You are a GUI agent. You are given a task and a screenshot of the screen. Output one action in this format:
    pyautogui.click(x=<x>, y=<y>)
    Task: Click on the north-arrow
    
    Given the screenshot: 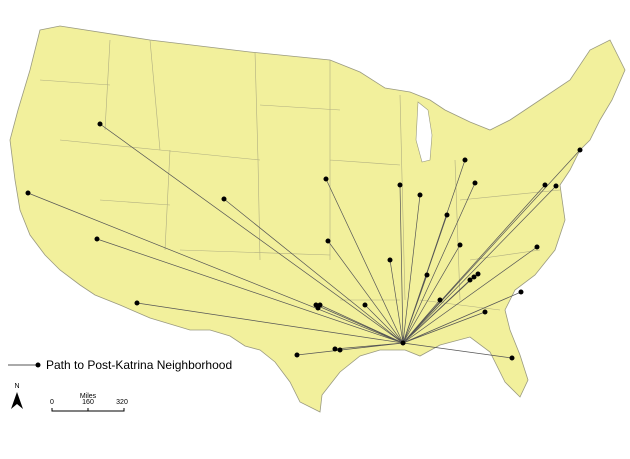 What is the action you would take?
    pyautogui.click(x=17, y=400)
    